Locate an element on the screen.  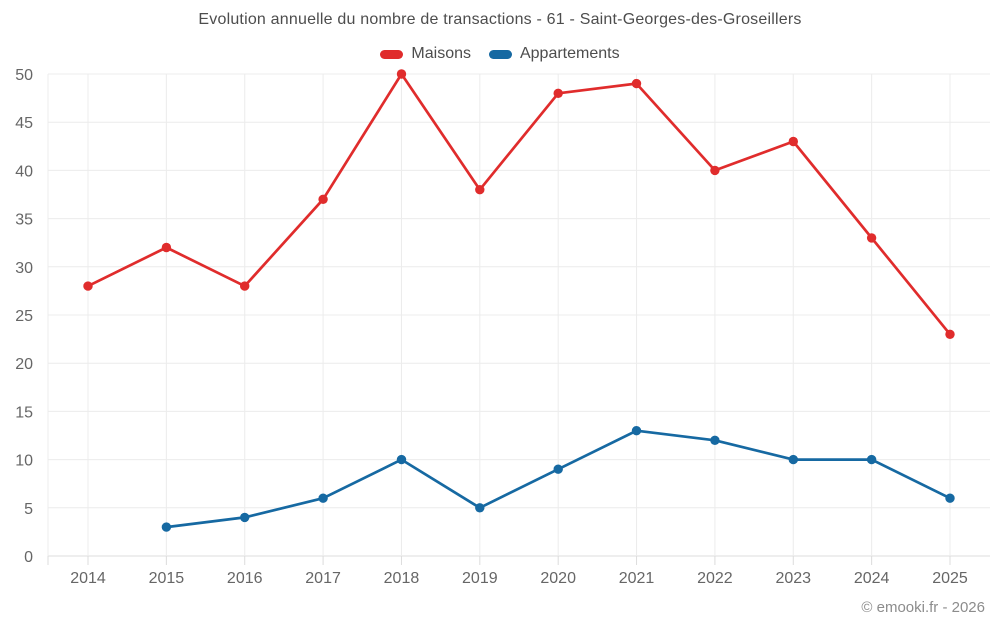
y-axis-tick-label: 15 is located at coordinates (24, 412).